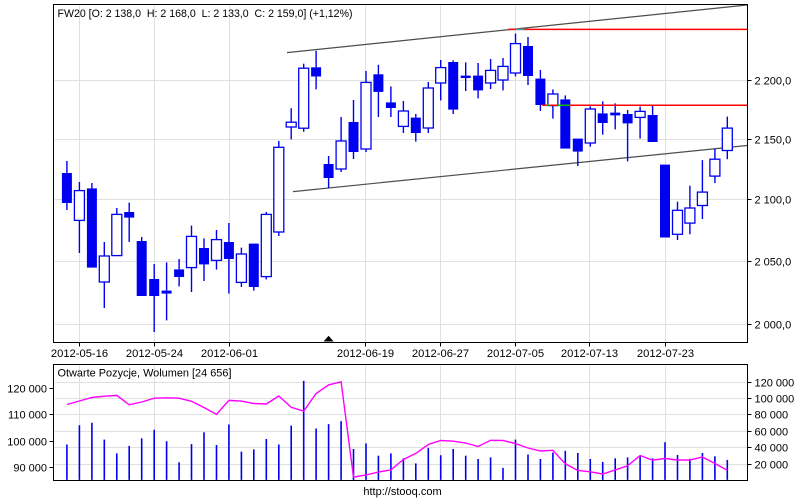  What do you see at coordinates (665, 354) in the screenshot?
I see `svg-text: 2012-07-23` at bounding box center [665, 354].